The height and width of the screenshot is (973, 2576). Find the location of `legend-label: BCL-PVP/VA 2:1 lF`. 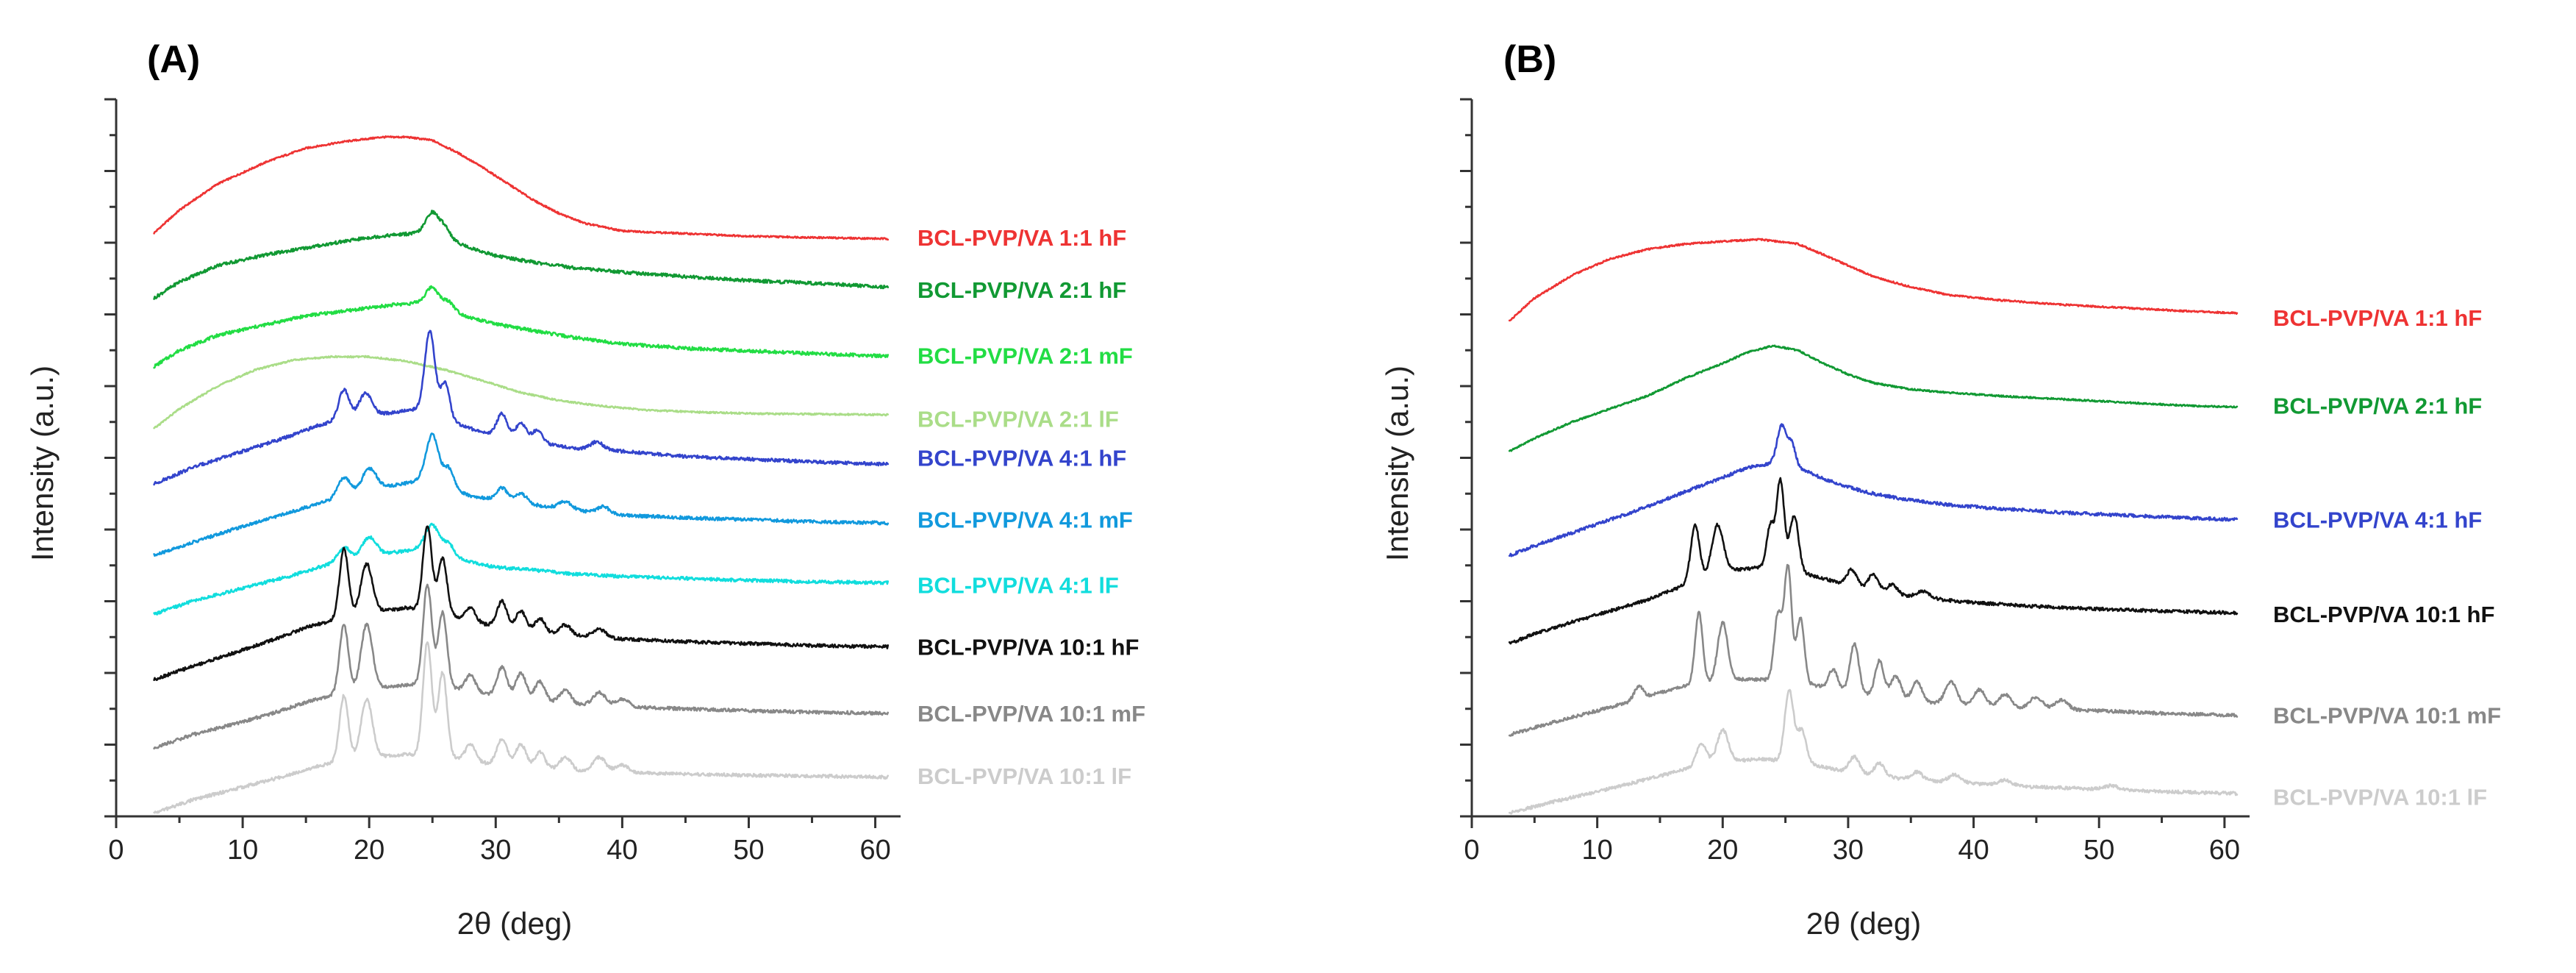

legend-label: BCL-PVP/VA 2:1 lF is located at coordinates (1018, 419).